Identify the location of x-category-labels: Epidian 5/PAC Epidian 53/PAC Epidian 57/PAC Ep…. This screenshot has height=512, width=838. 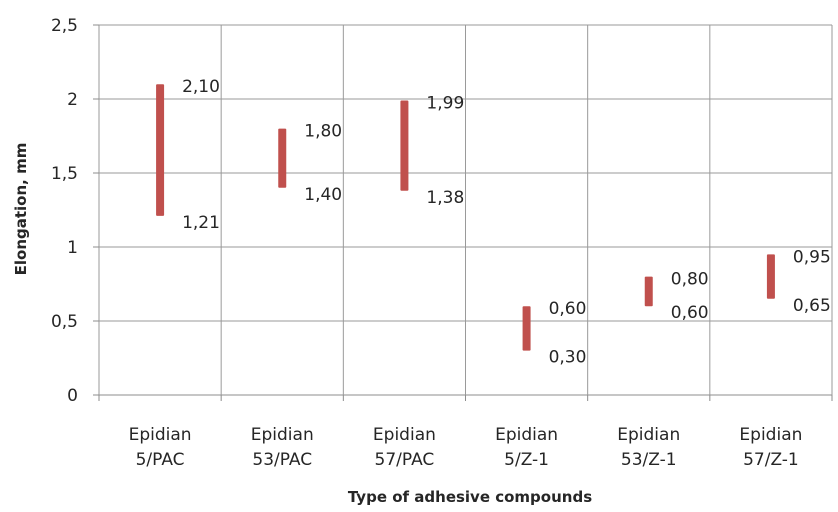
(466, 447).